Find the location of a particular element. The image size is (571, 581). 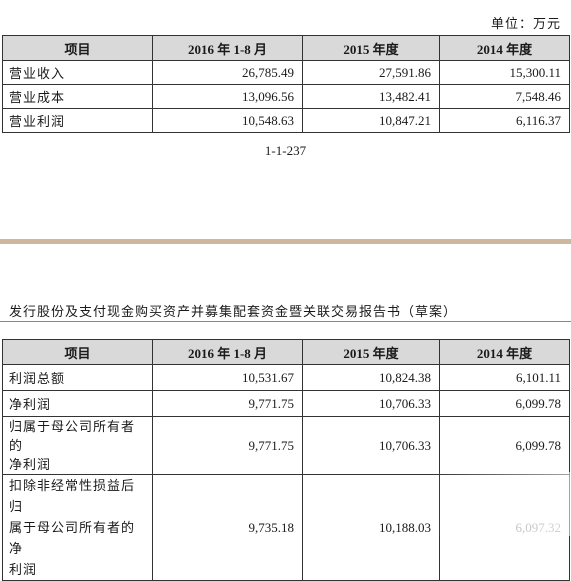

cell-value: 26,785.49 is located at coordinates (227, 72).